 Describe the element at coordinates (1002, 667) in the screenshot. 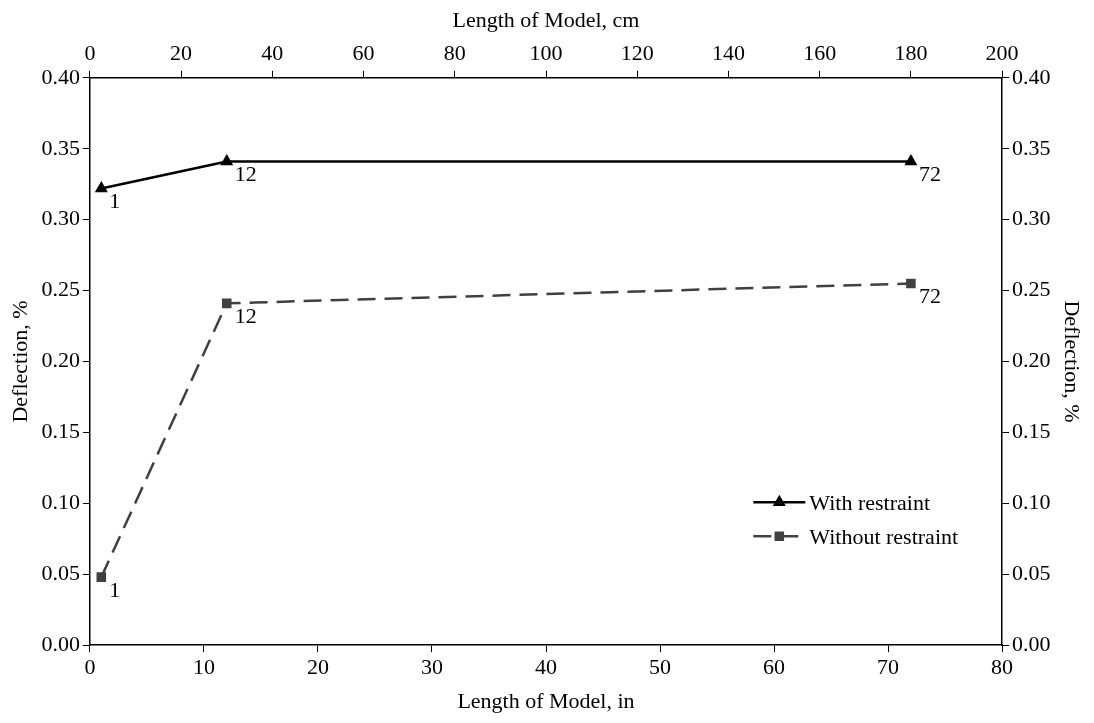

I see `x-tick-label: 80` at that location.